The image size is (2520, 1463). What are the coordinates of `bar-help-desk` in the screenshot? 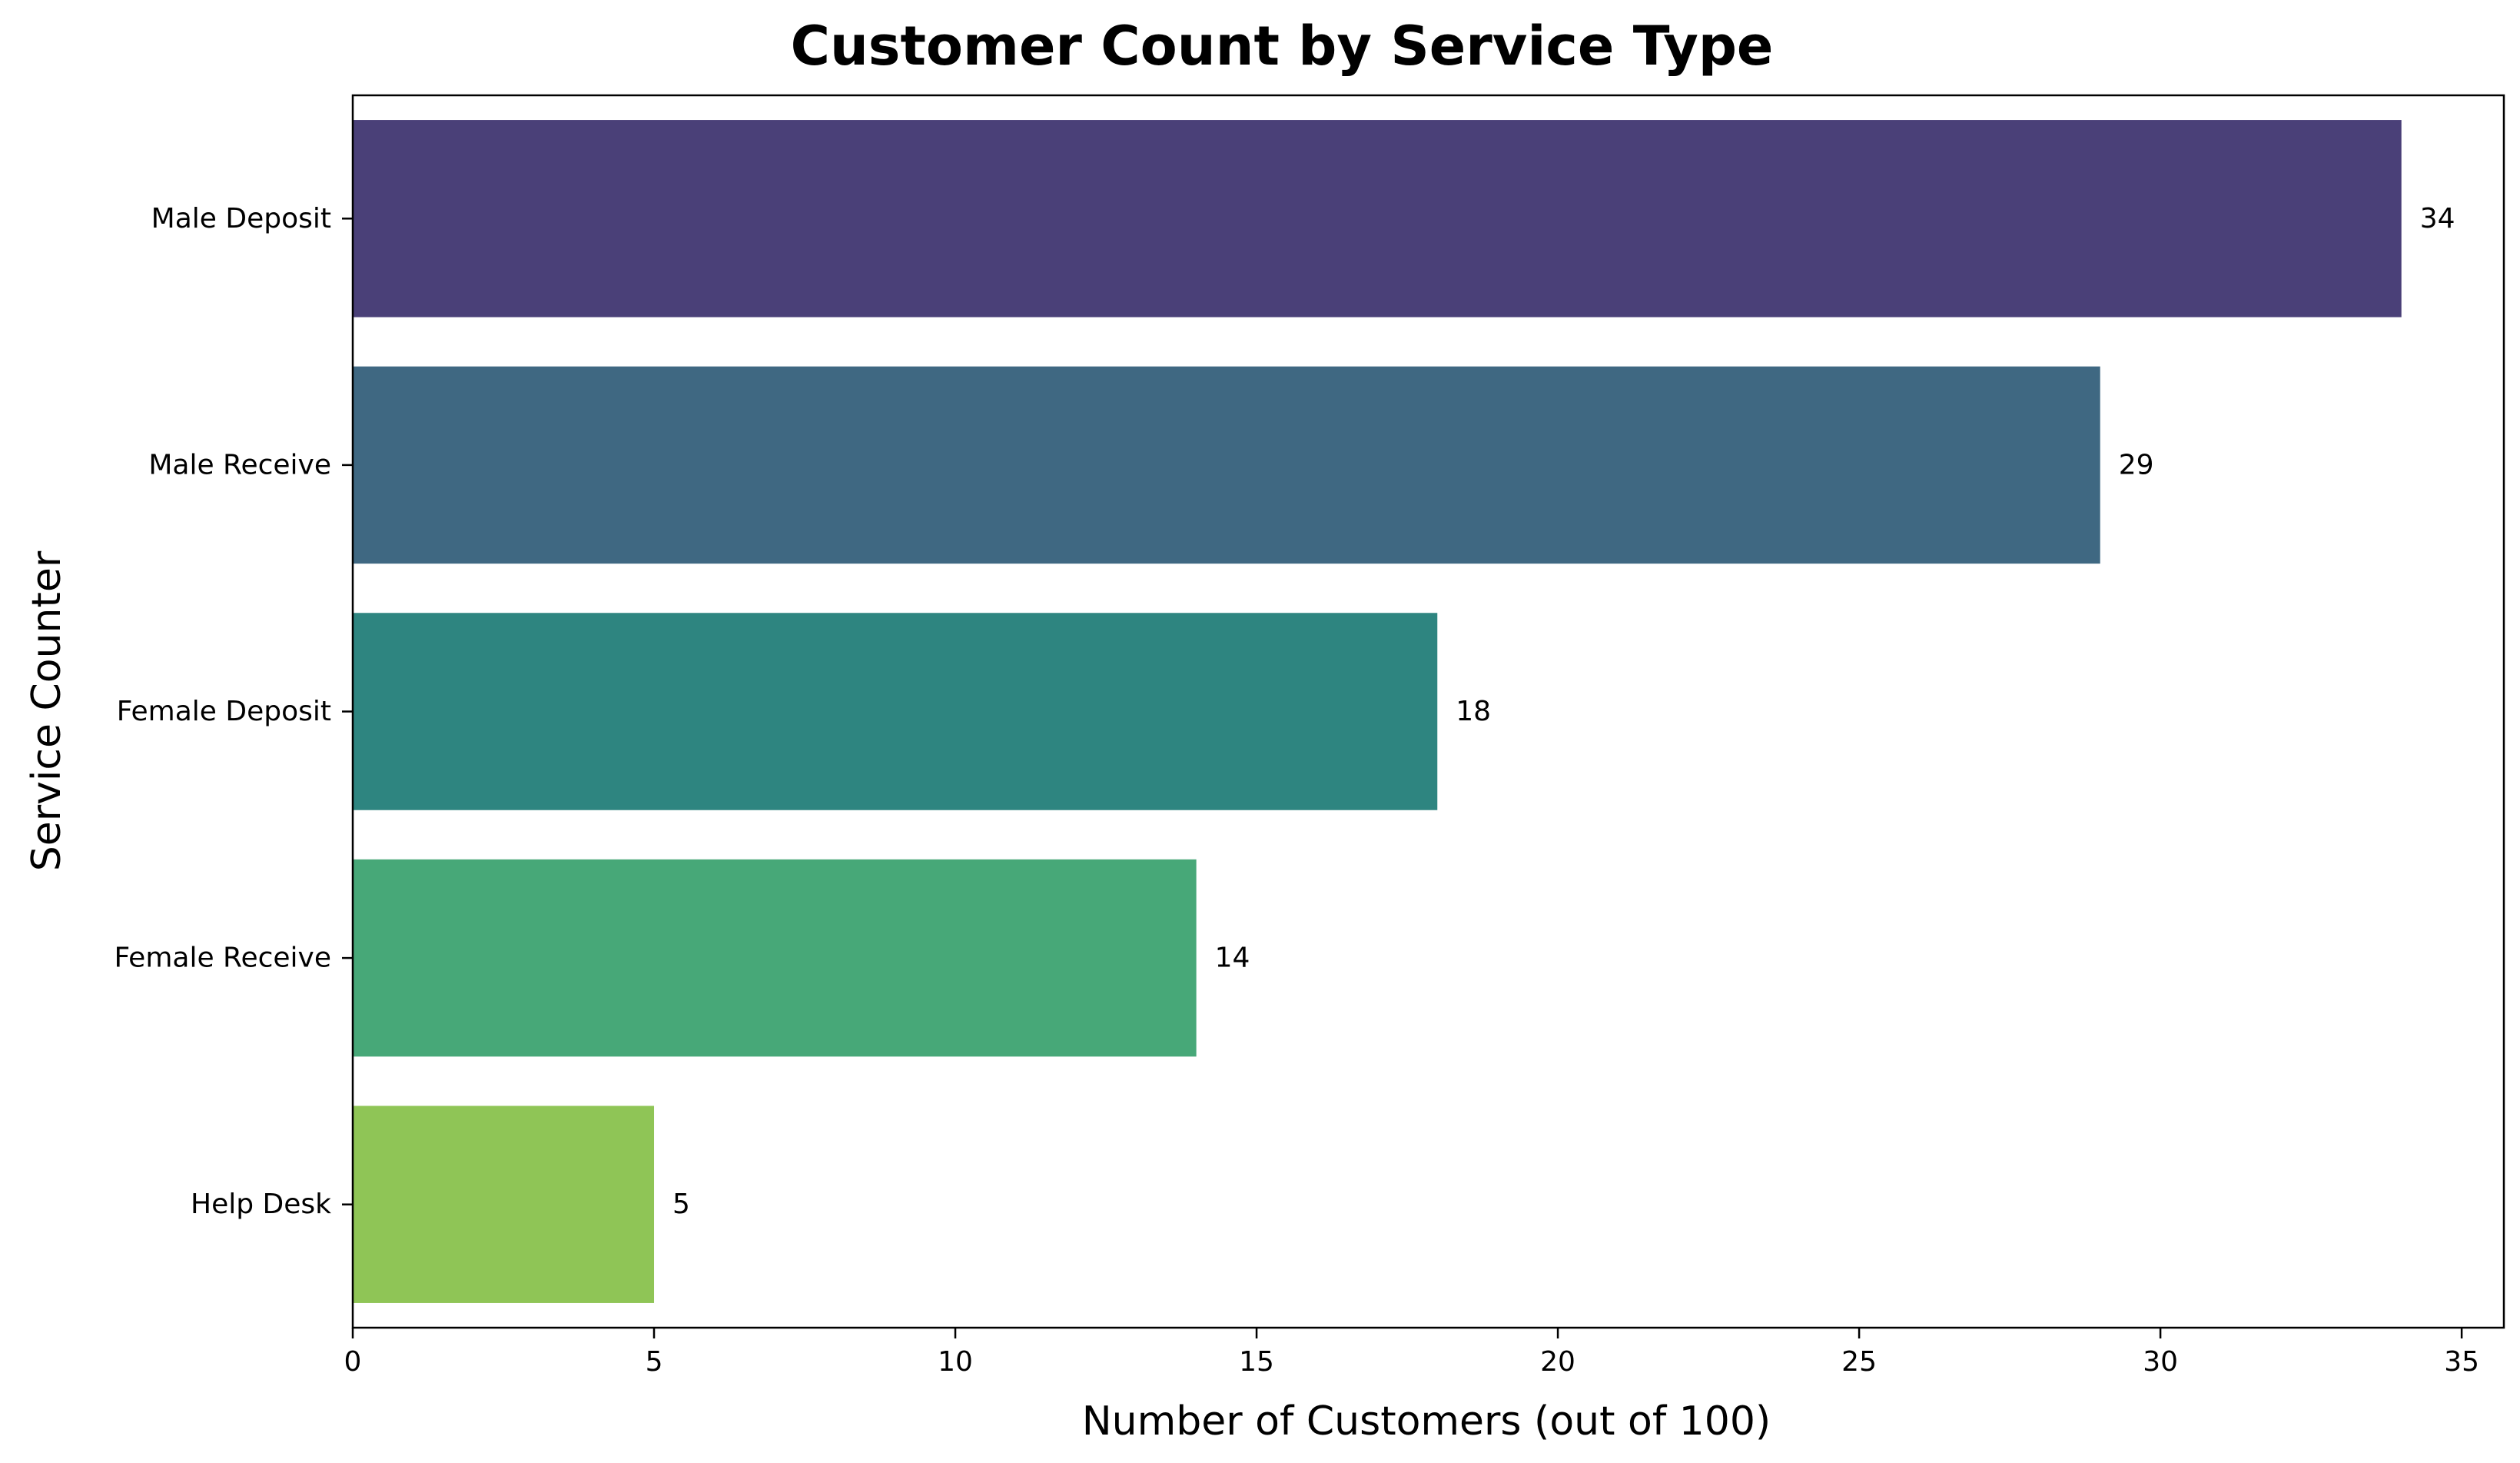 It's located at (504, 1204).